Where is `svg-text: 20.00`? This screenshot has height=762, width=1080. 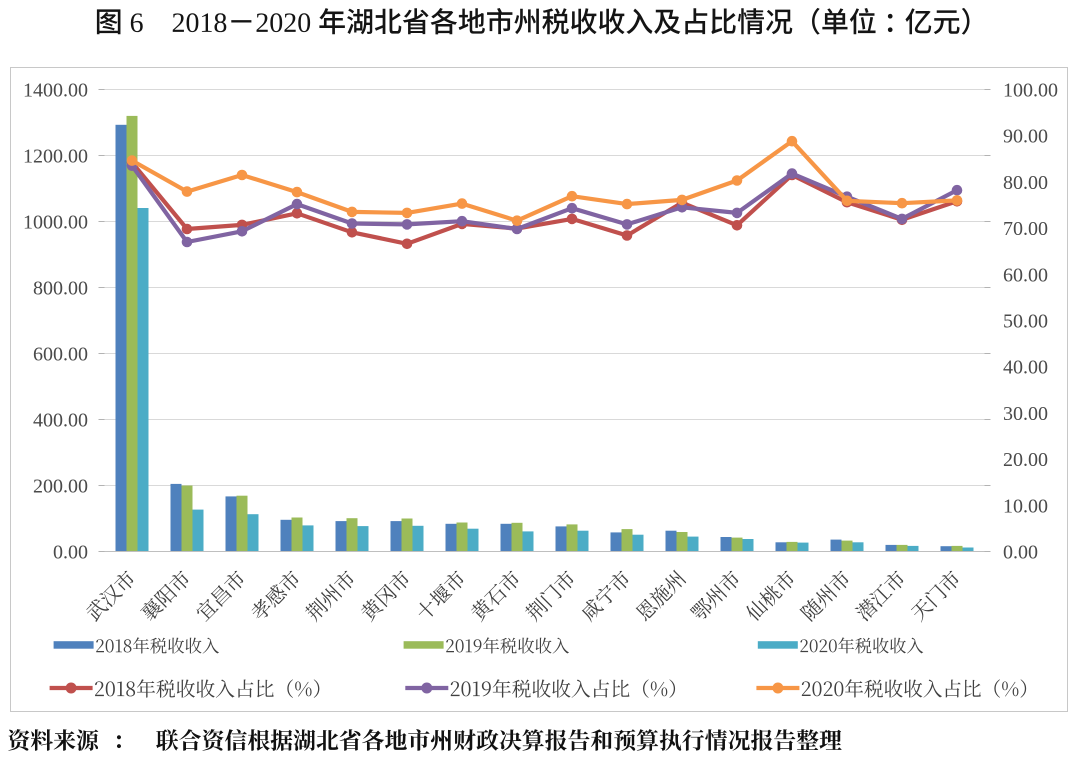 svg-text: 20.00 is located at coordinates (1025, 460).